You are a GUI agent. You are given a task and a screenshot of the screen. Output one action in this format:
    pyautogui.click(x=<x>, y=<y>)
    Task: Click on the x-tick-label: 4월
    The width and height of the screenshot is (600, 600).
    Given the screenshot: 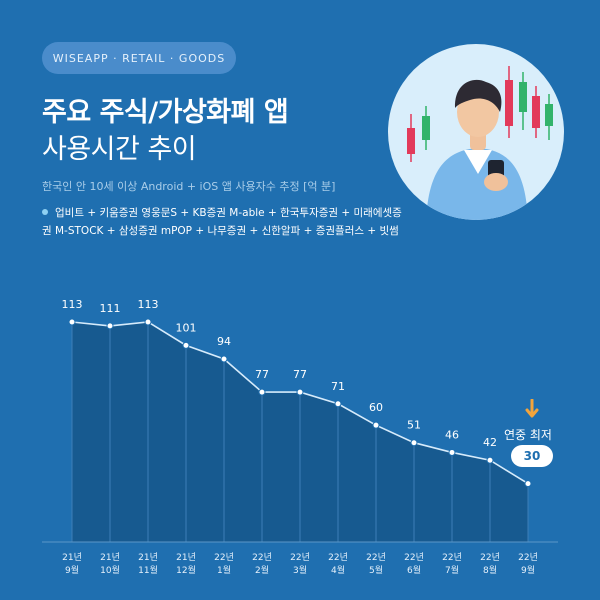 What is the action you would take?
    pyautogui.click(x=338, y=570)
    